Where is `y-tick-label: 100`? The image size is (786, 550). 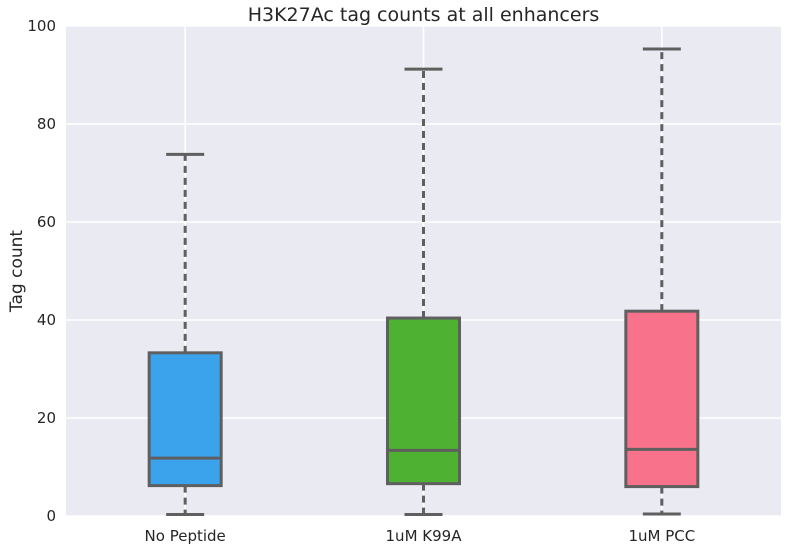
y-tick-label: 100 is located at coordinates (41, 26).